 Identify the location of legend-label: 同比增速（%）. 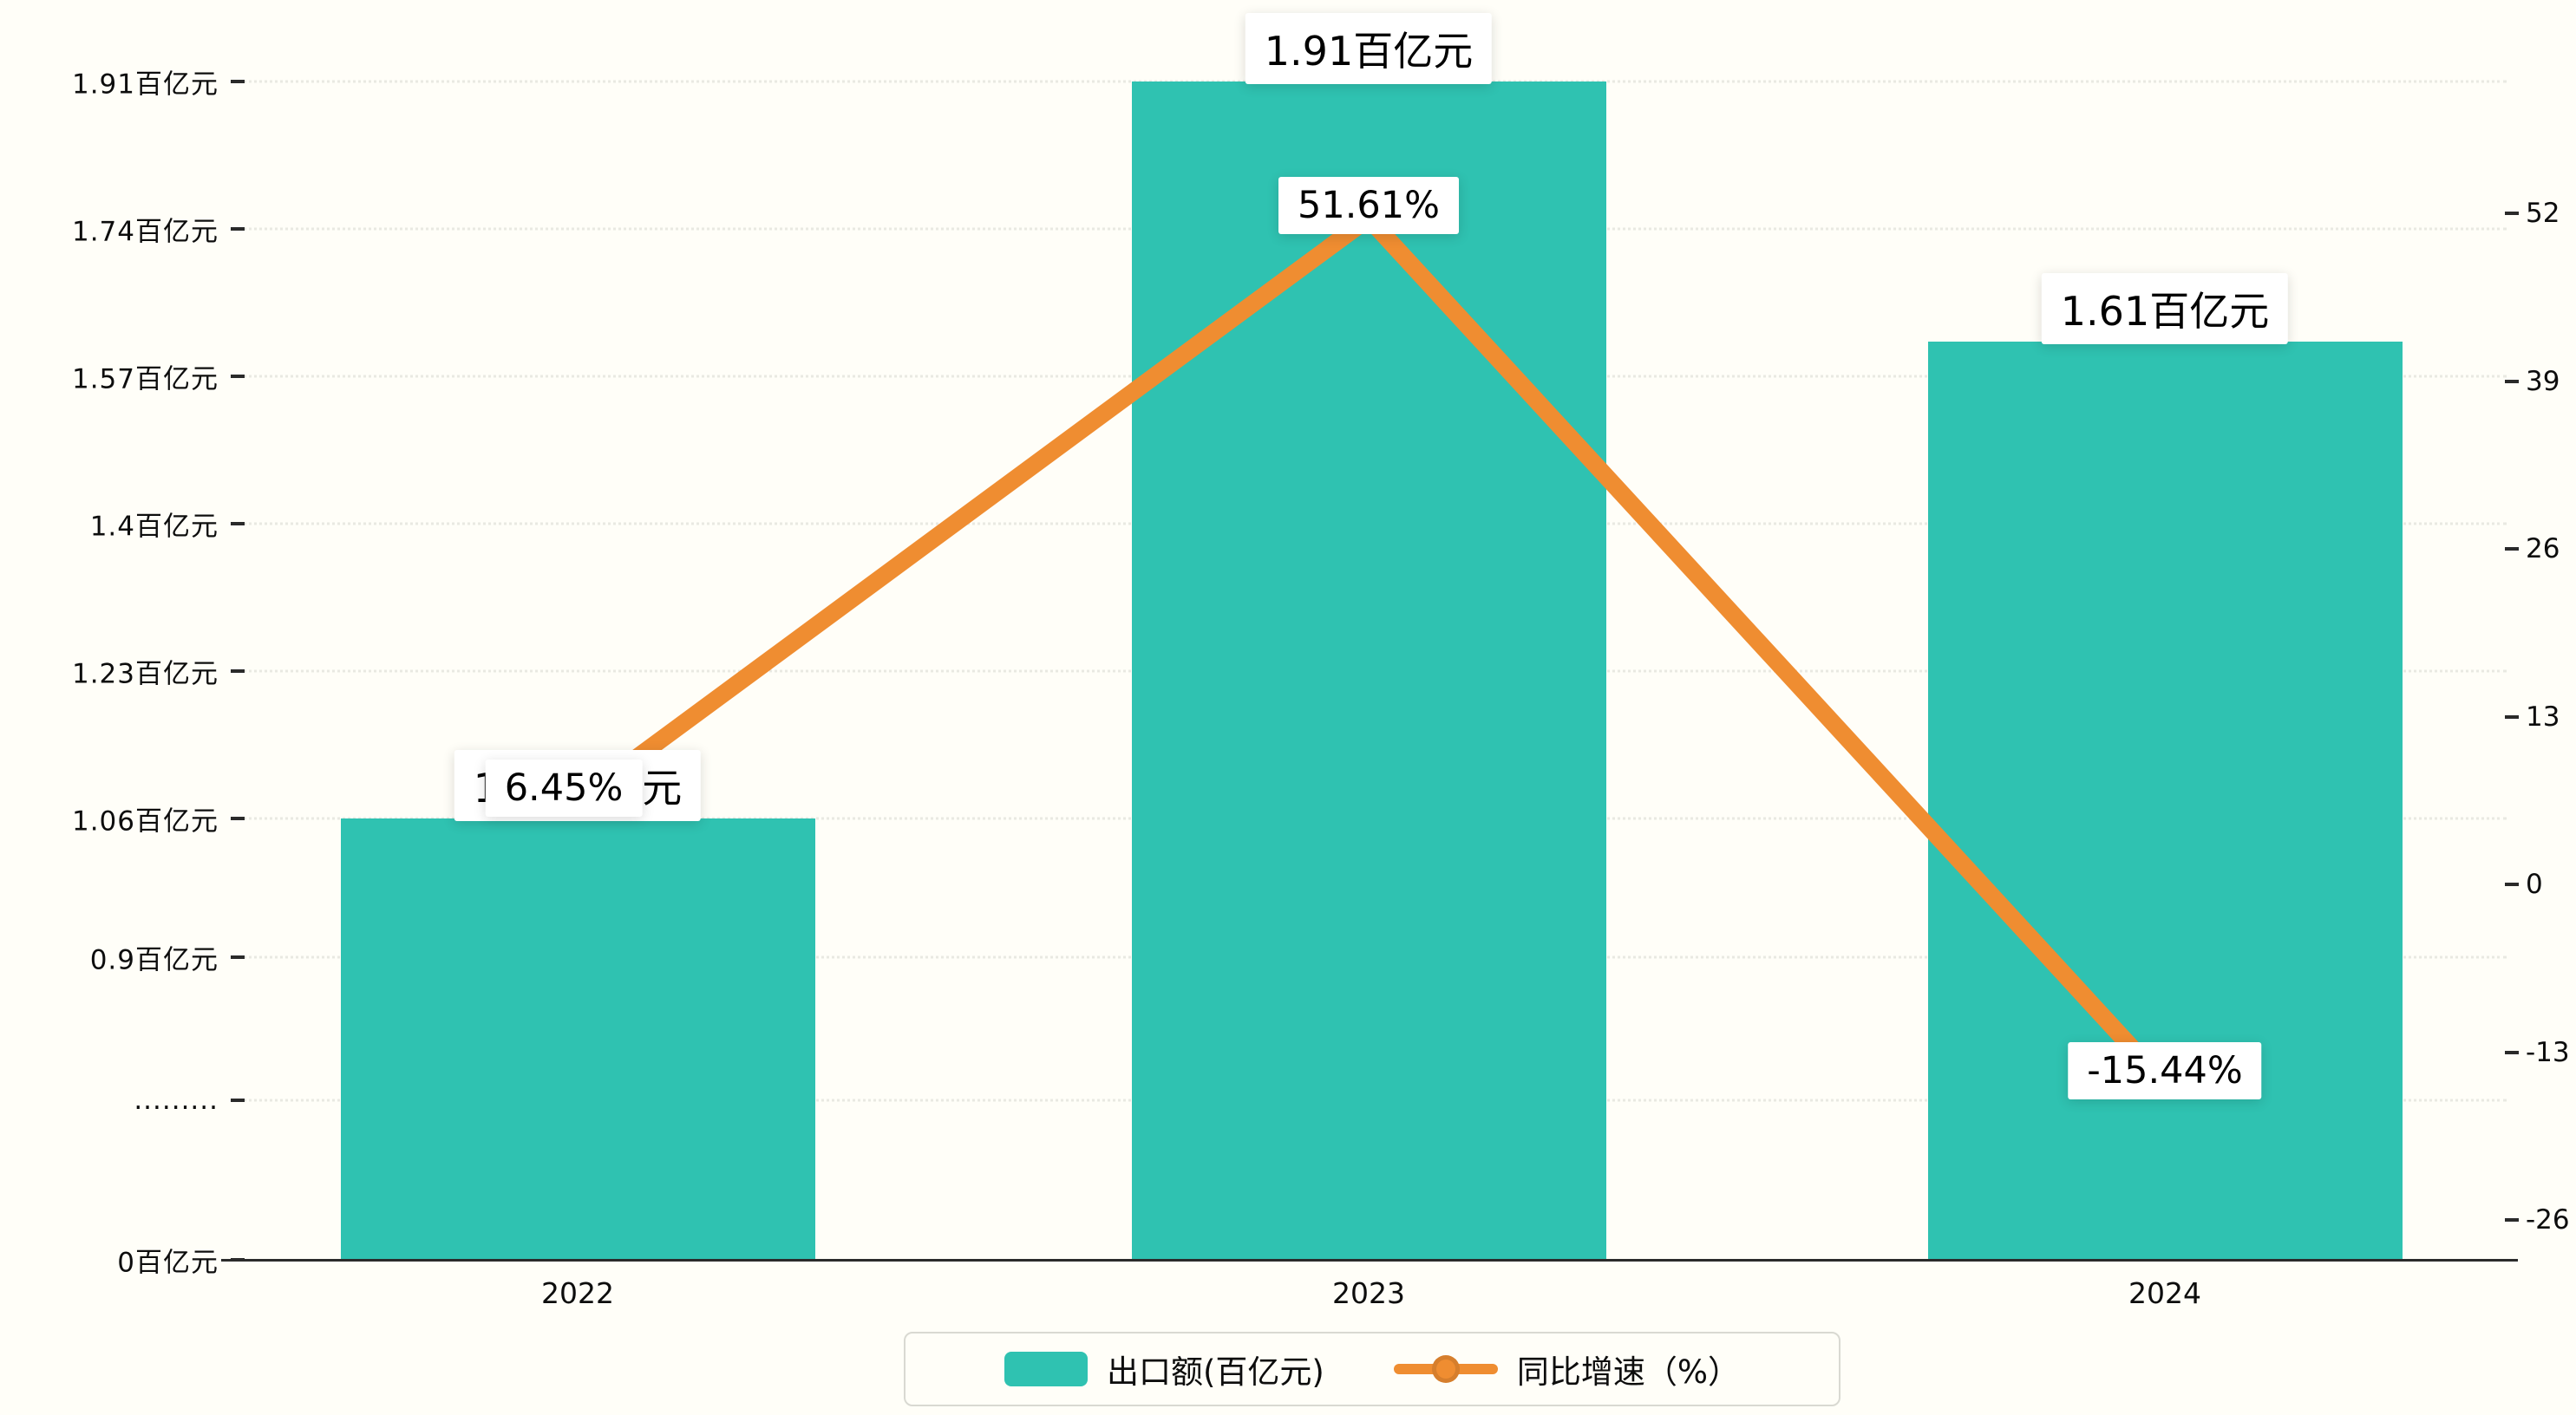
(1628, 1372).